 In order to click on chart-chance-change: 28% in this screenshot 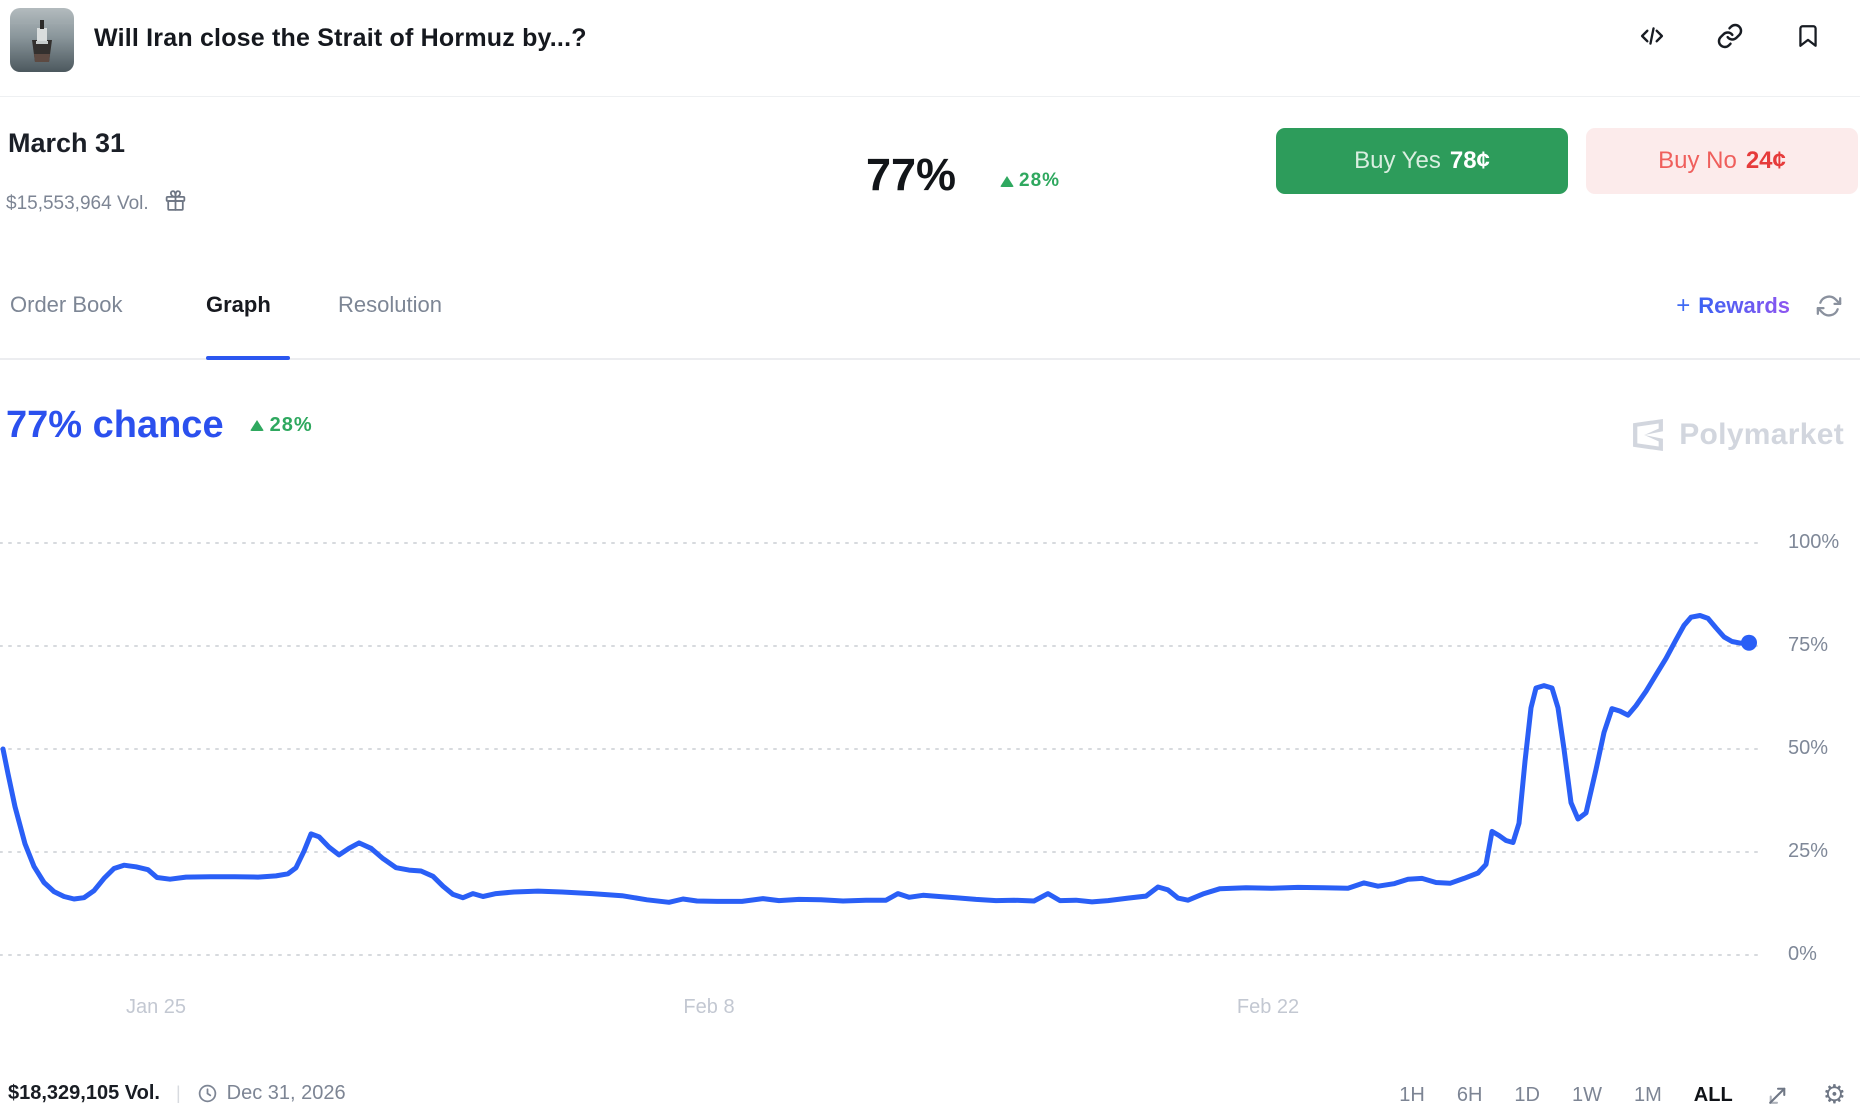, I will do `click(281, 425)`.